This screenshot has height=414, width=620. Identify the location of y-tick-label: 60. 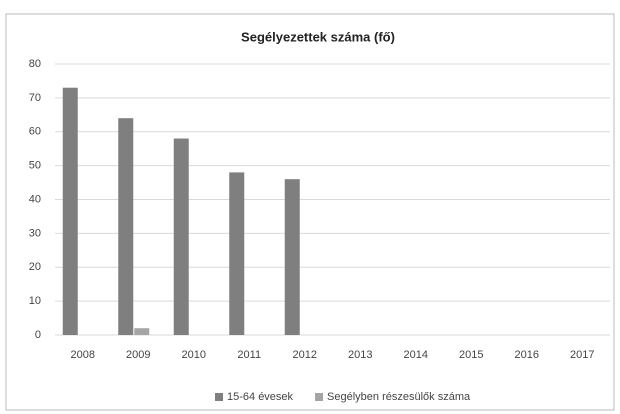
(35, 132).